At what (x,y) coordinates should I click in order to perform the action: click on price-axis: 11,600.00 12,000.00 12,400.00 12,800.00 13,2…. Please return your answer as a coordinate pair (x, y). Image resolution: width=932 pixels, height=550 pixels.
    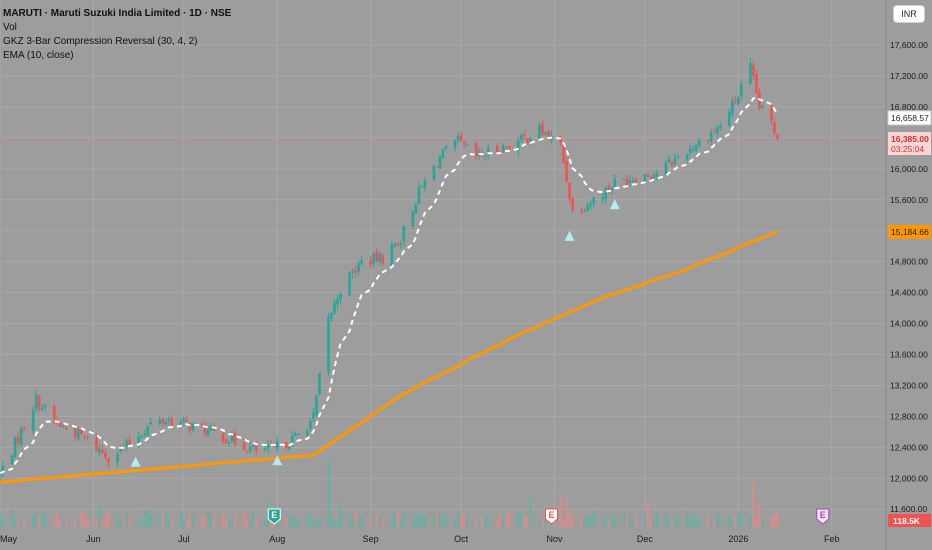
    Looking at the image, I should click on (909, 277).